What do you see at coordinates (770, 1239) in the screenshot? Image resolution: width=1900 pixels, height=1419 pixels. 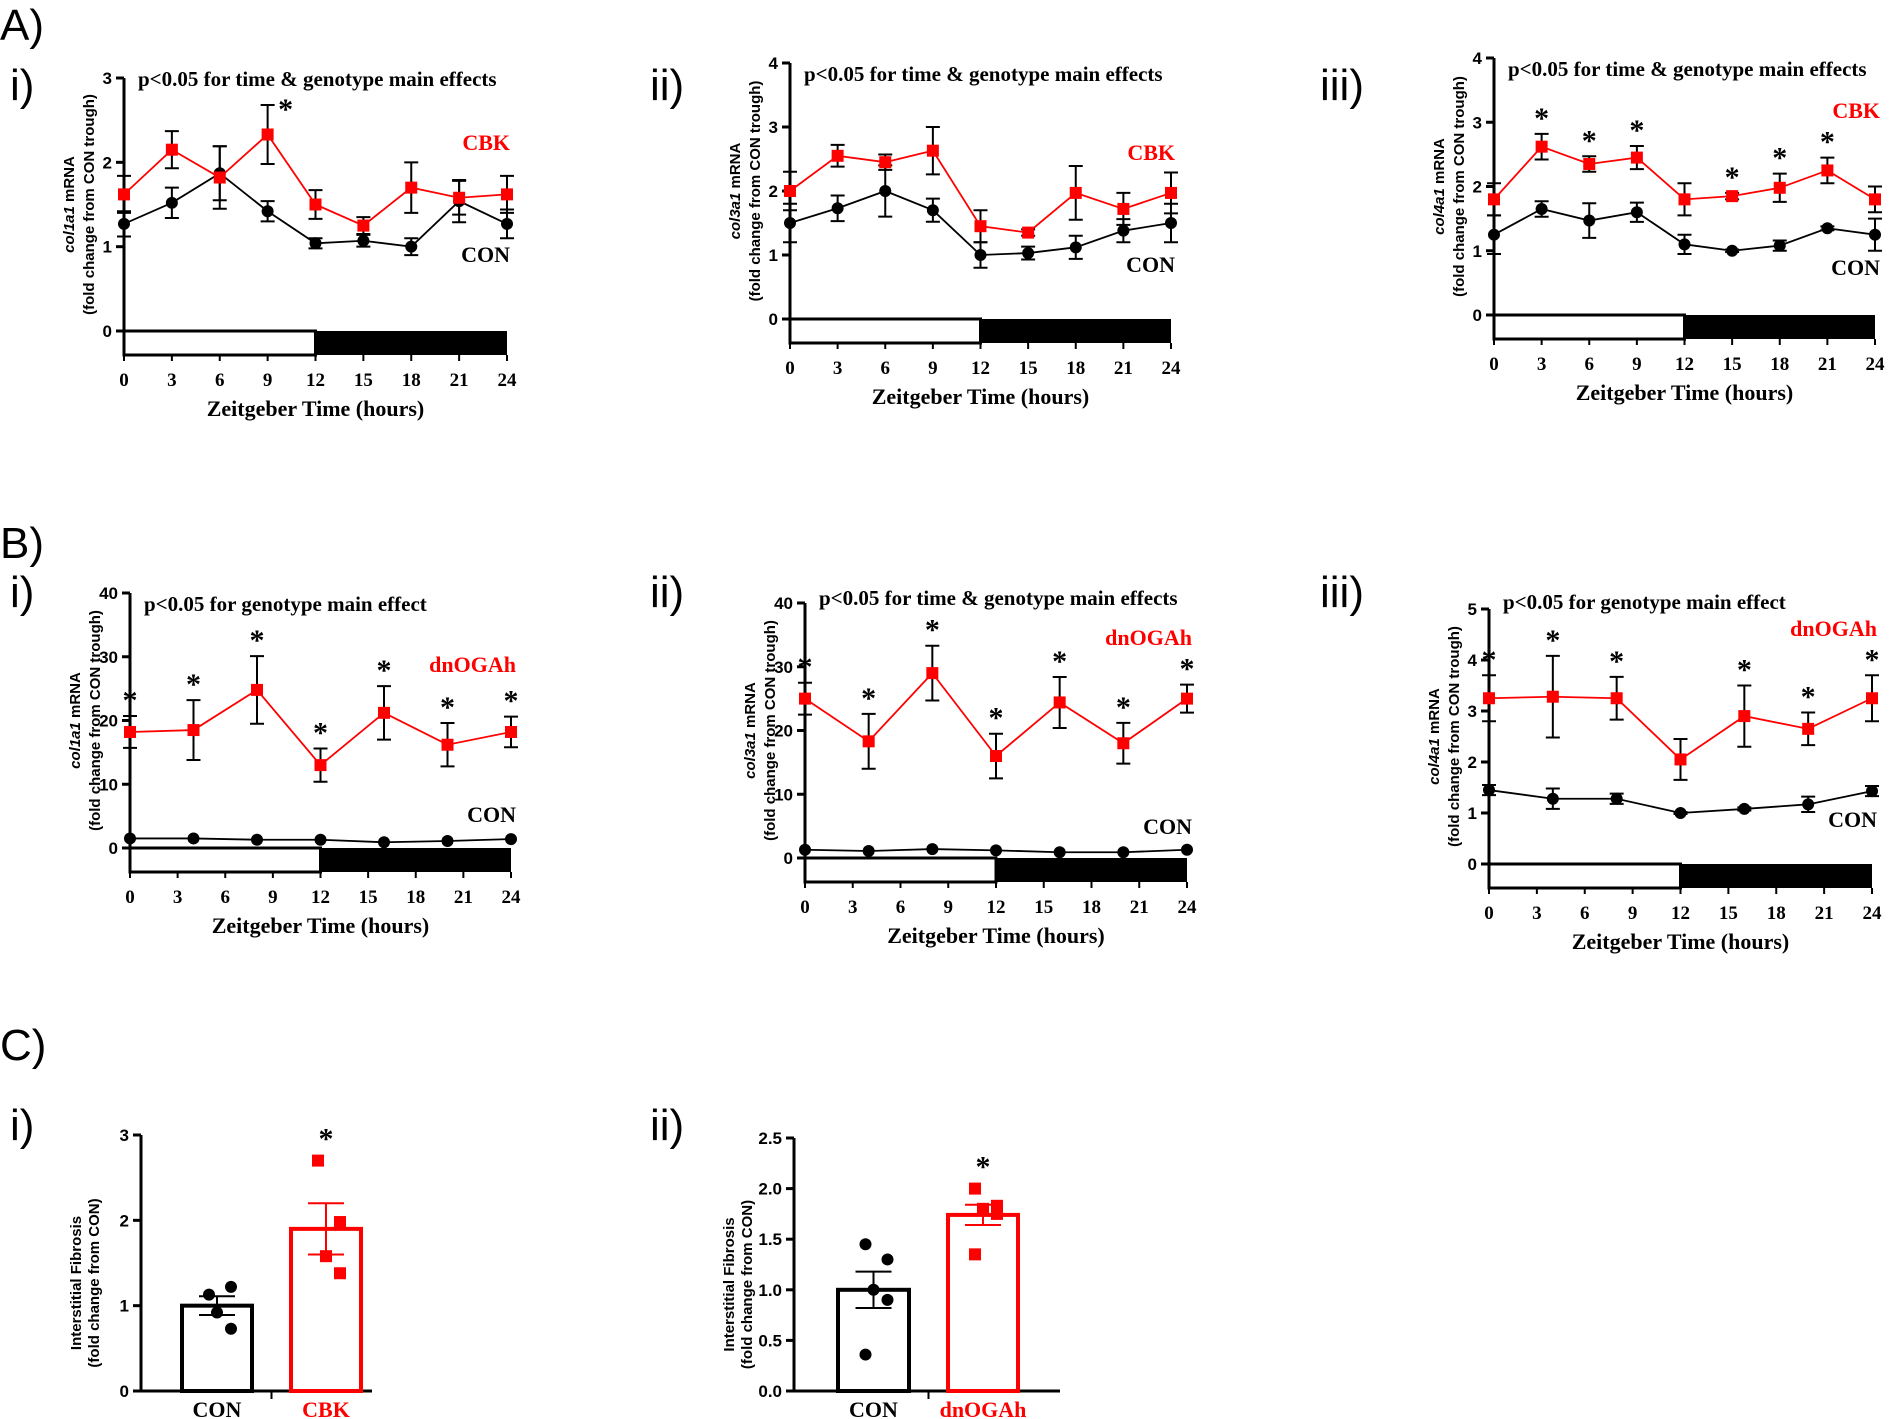 I see `y-tick-label: 1.5` at bounding box center [770, 1239].